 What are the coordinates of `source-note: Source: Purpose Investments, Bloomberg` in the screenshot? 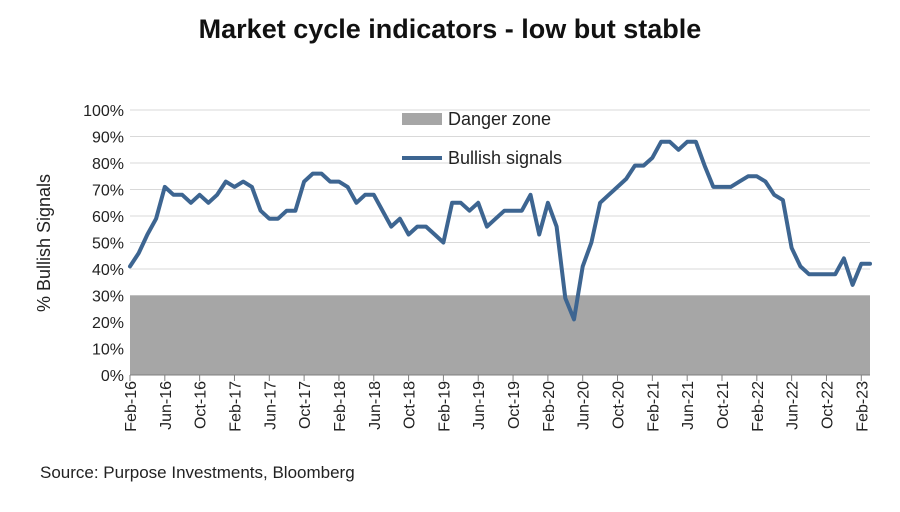 It's located at (197, 472).